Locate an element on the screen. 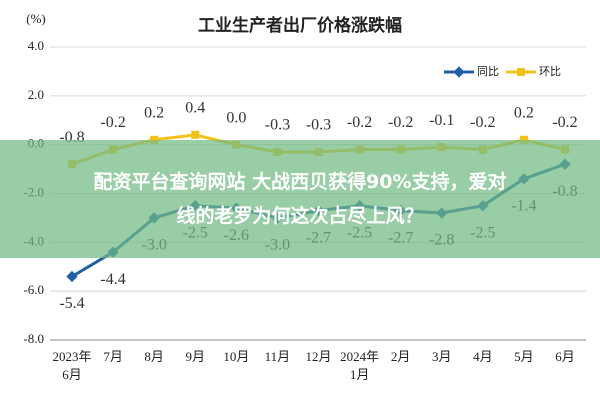 The height and width of the screenshot is (400, 600). banner-text: 线的老罗为何这次占尽上风？ is located at coordinates (300, 216).